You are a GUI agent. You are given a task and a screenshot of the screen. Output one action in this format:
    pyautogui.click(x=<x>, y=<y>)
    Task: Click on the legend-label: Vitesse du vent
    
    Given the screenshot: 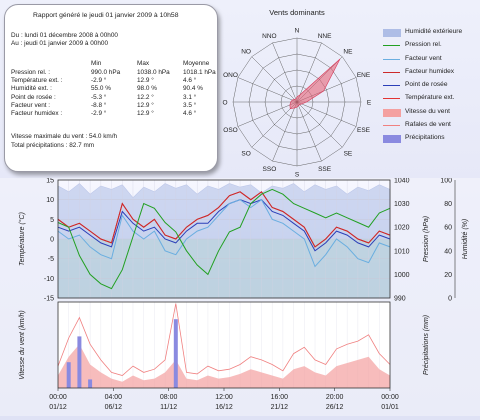 What is the action you would take?
    pyautogui.click(x=427, y=111)
    